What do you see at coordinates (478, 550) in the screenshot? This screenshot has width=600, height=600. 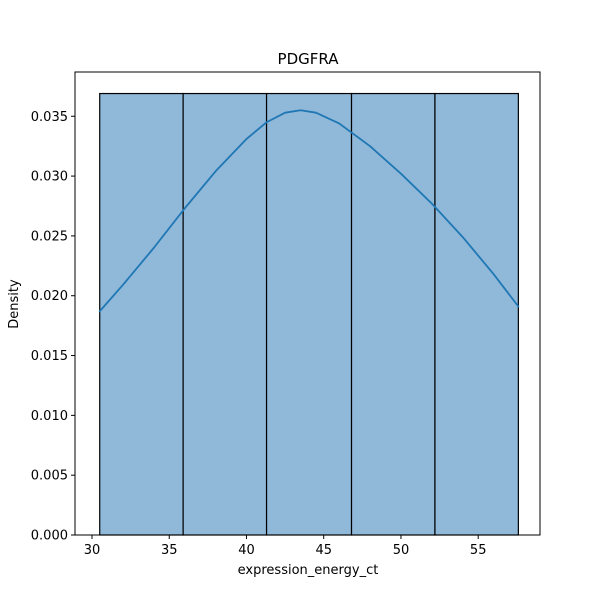 I see `x-tick-label: 55` at bounding box center [478, 550].